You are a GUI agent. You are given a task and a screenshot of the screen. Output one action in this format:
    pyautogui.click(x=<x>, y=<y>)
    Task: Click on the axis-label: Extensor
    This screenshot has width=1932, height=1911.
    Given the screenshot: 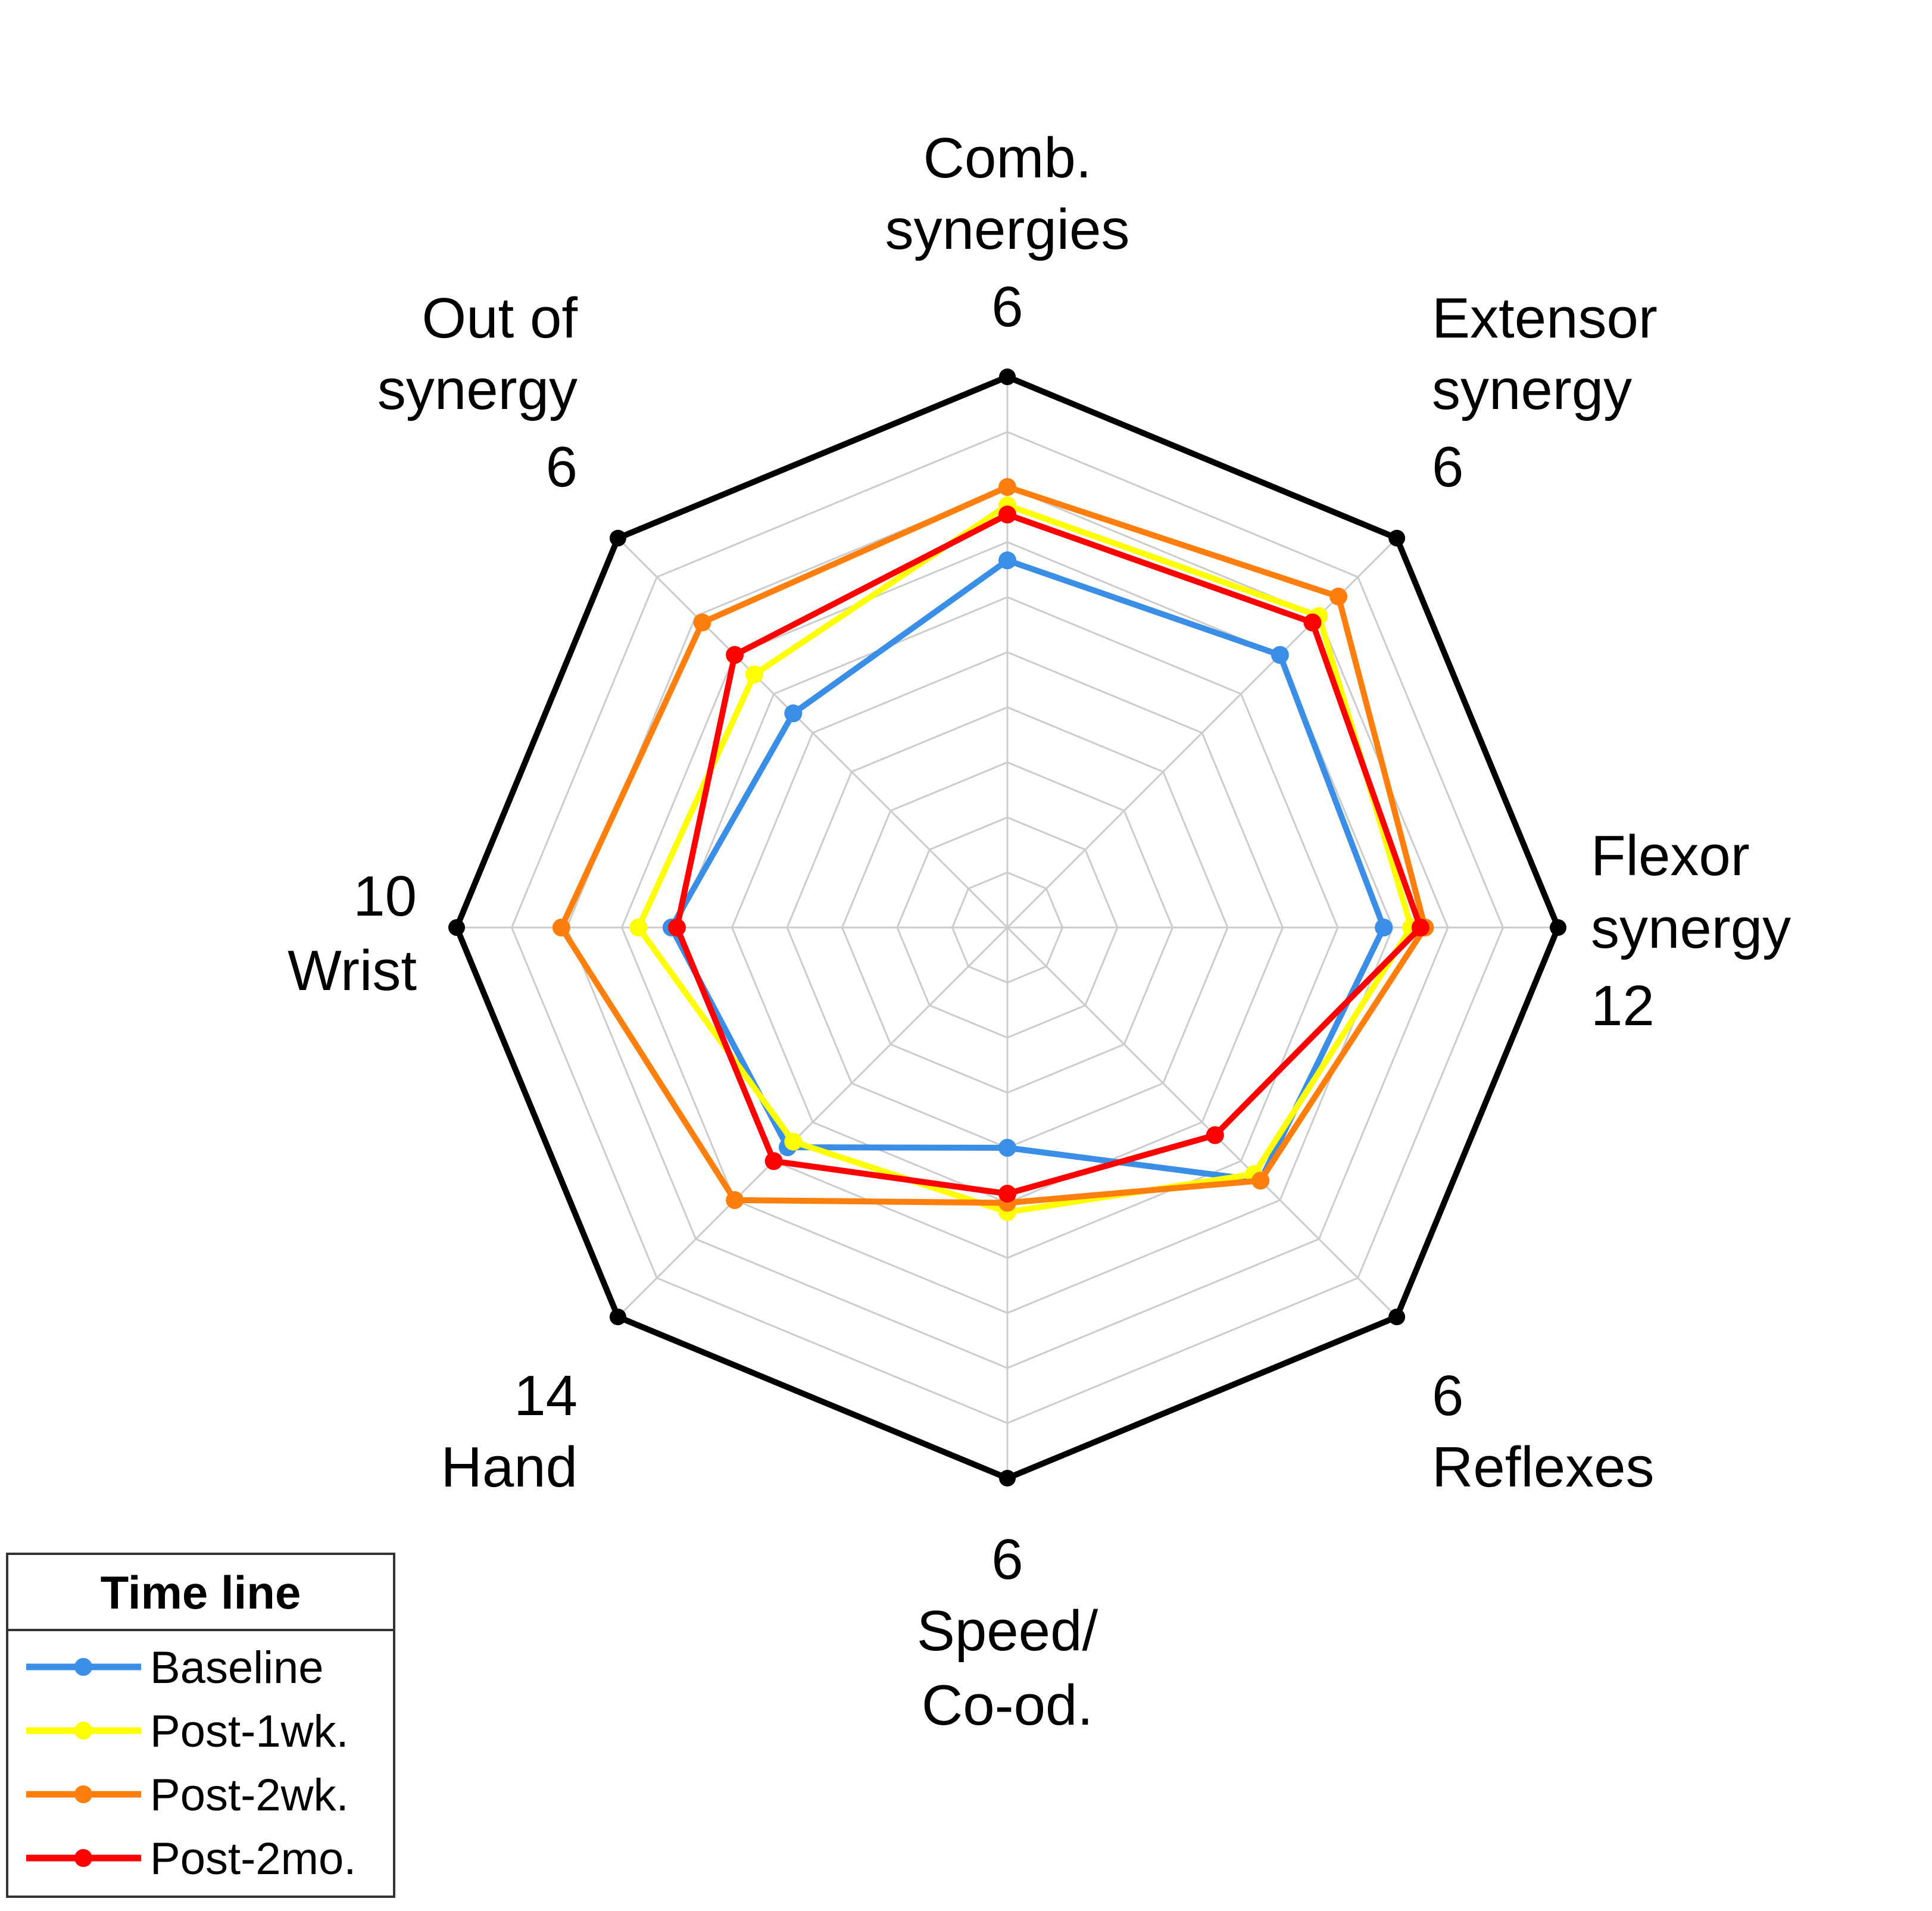 What is the action you would take?
    pyautogui.click(x=1545, y=318)
    